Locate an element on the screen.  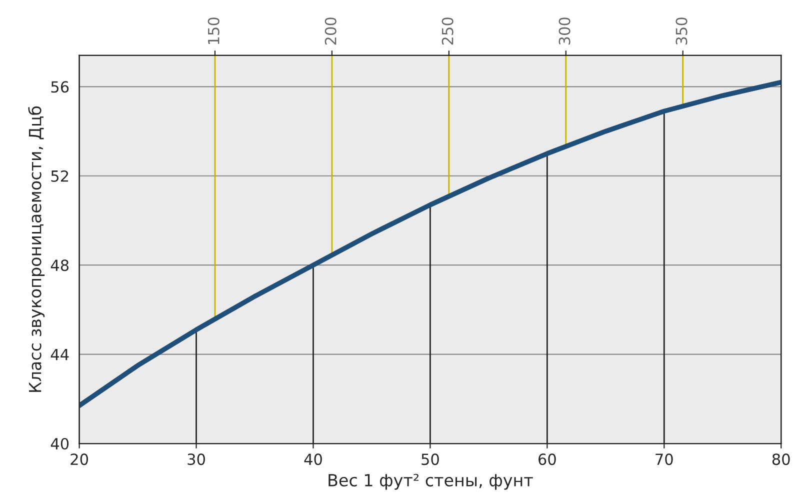
x2-tick-label: 300 is located at coordinates (564, 31).